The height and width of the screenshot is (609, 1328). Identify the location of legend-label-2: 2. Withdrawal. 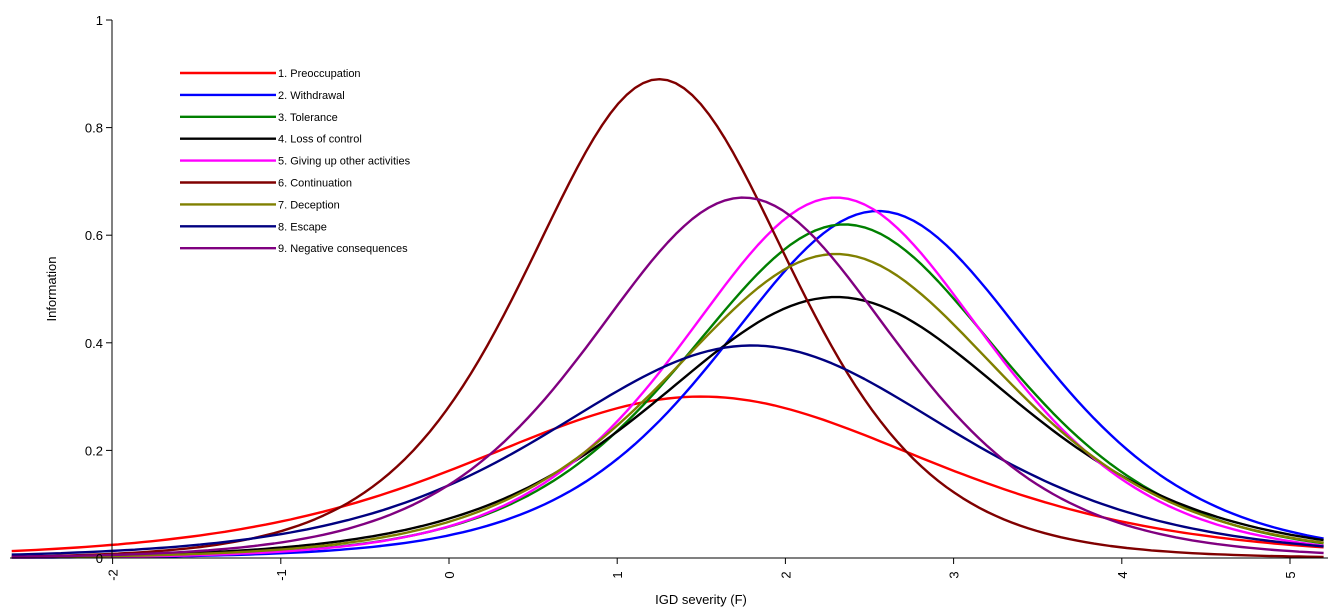
(311, 96).